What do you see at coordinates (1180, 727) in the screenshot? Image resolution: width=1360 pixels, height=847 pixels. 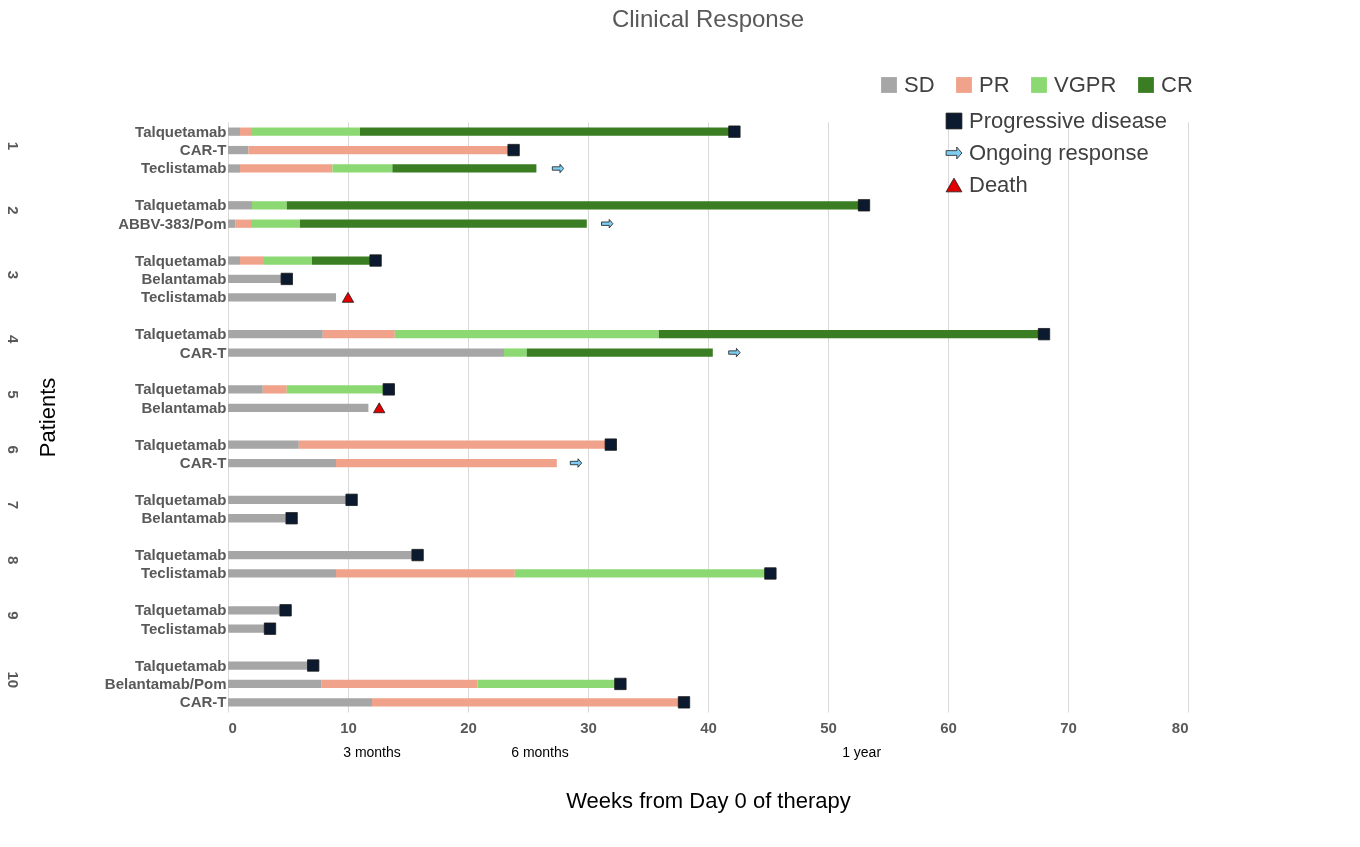 I see `x-tick-label: 80` at bounding box center [1180, 727].